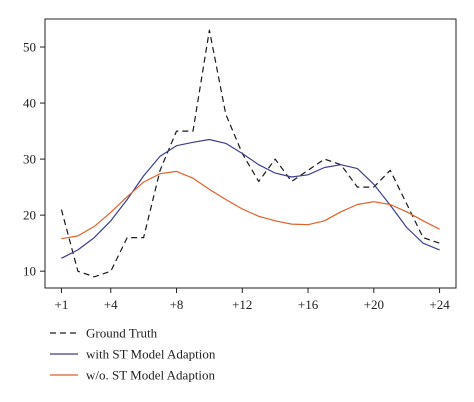 Image resolution: width=474 pixels, height=402 pixels. What do you see at coordinates (29, 215) in the screenshot?
I see `y-tick-label: 20` at bounding box center [29, 215].